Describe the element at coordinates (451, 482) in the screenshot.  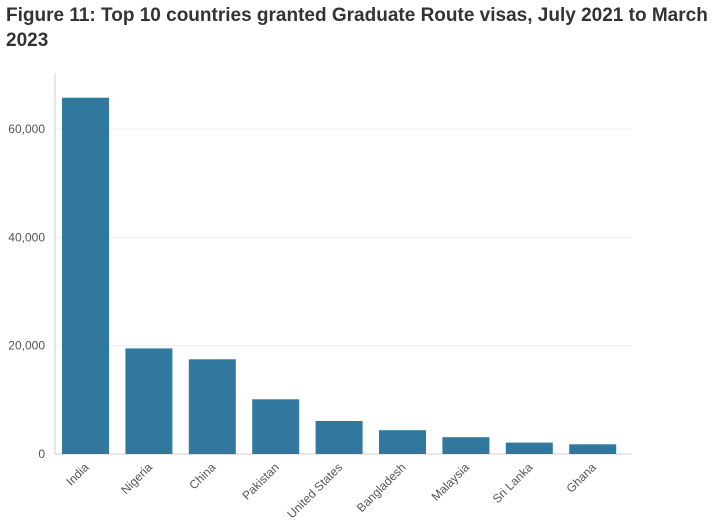
I see `x-tick-label: Malaysia` at that location.